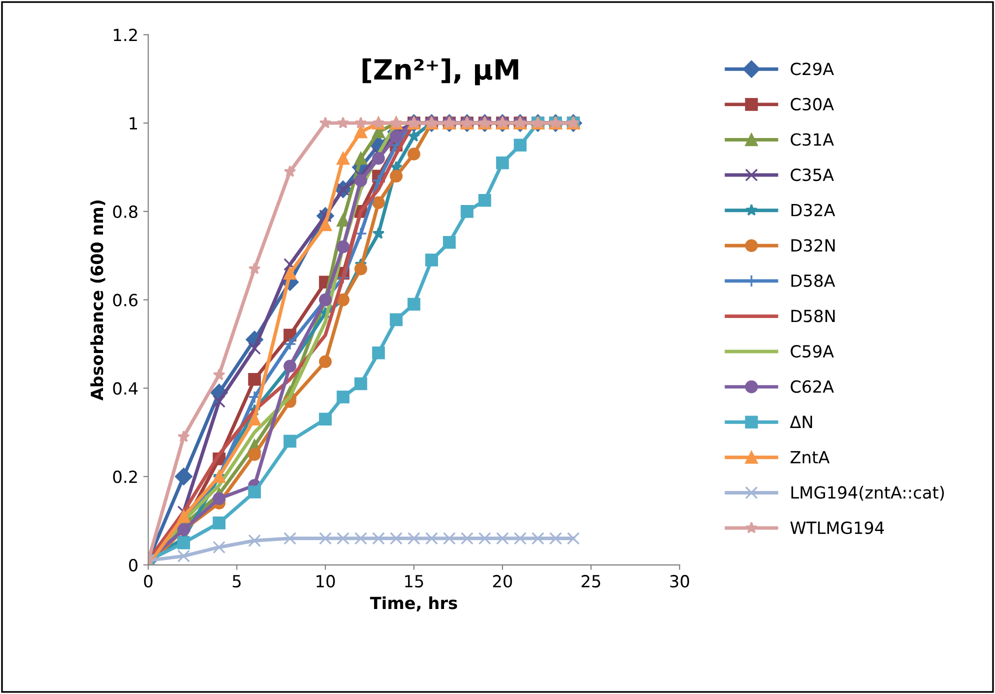 The image size is (995, 694). I want to click on y-axis-title: Absorbance (600 nm), so click(98, 300).